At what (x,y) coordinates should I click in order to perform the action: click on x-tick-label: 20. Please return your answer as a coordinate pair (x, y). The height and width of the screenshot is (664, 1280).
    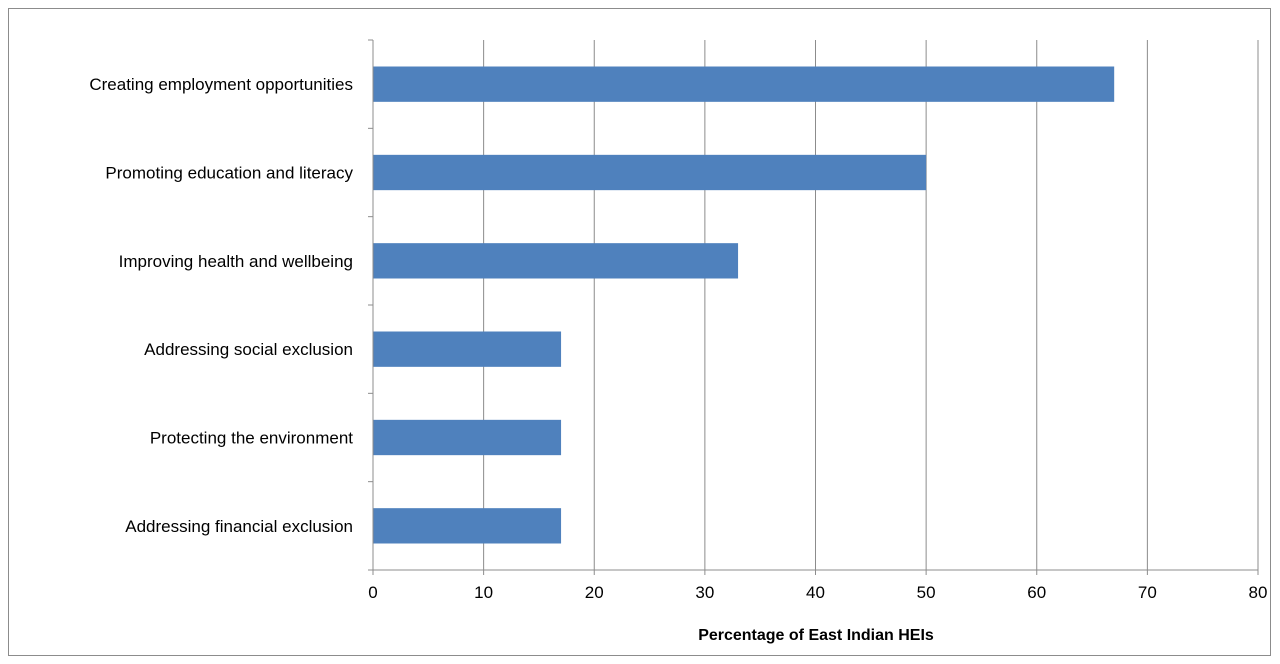
    Looking at the image, I should click on (594, 592).